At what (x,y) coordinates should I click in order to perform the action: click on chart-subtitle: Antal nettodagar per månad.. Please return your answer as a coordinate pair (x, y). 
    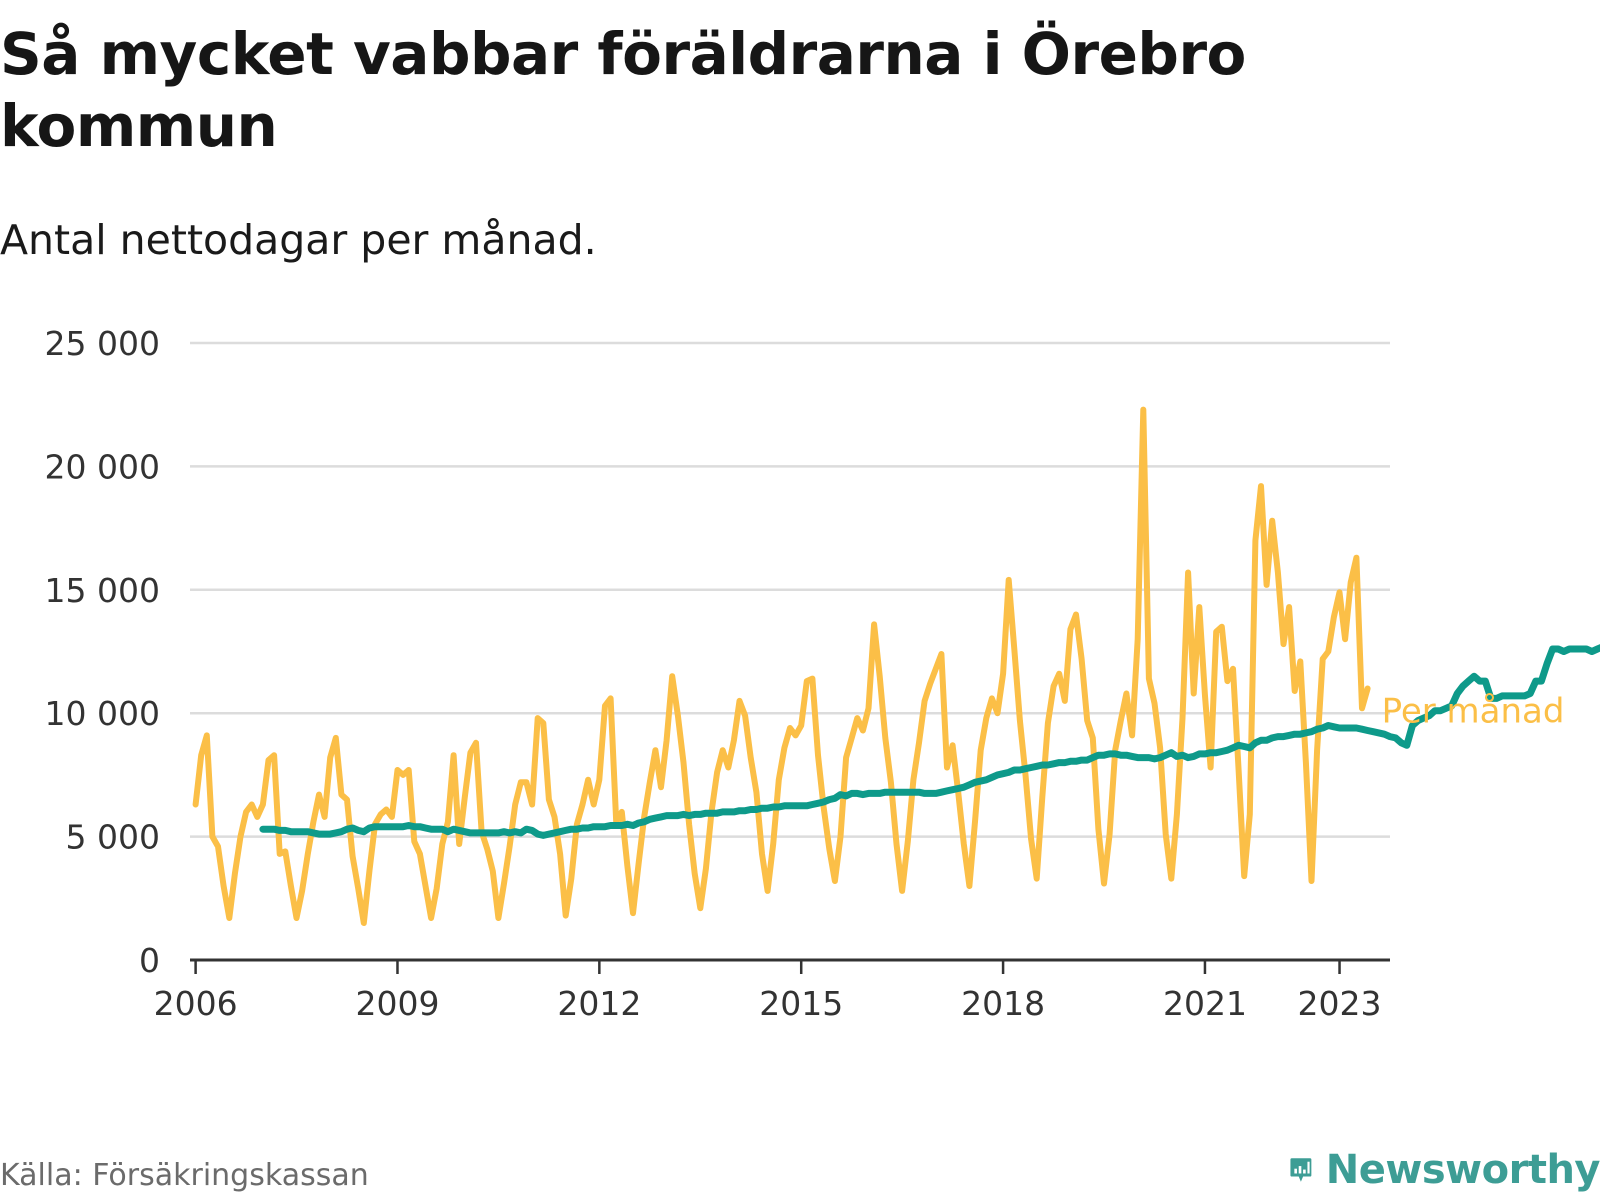
    Looking at the image, I should click on (298, 240).